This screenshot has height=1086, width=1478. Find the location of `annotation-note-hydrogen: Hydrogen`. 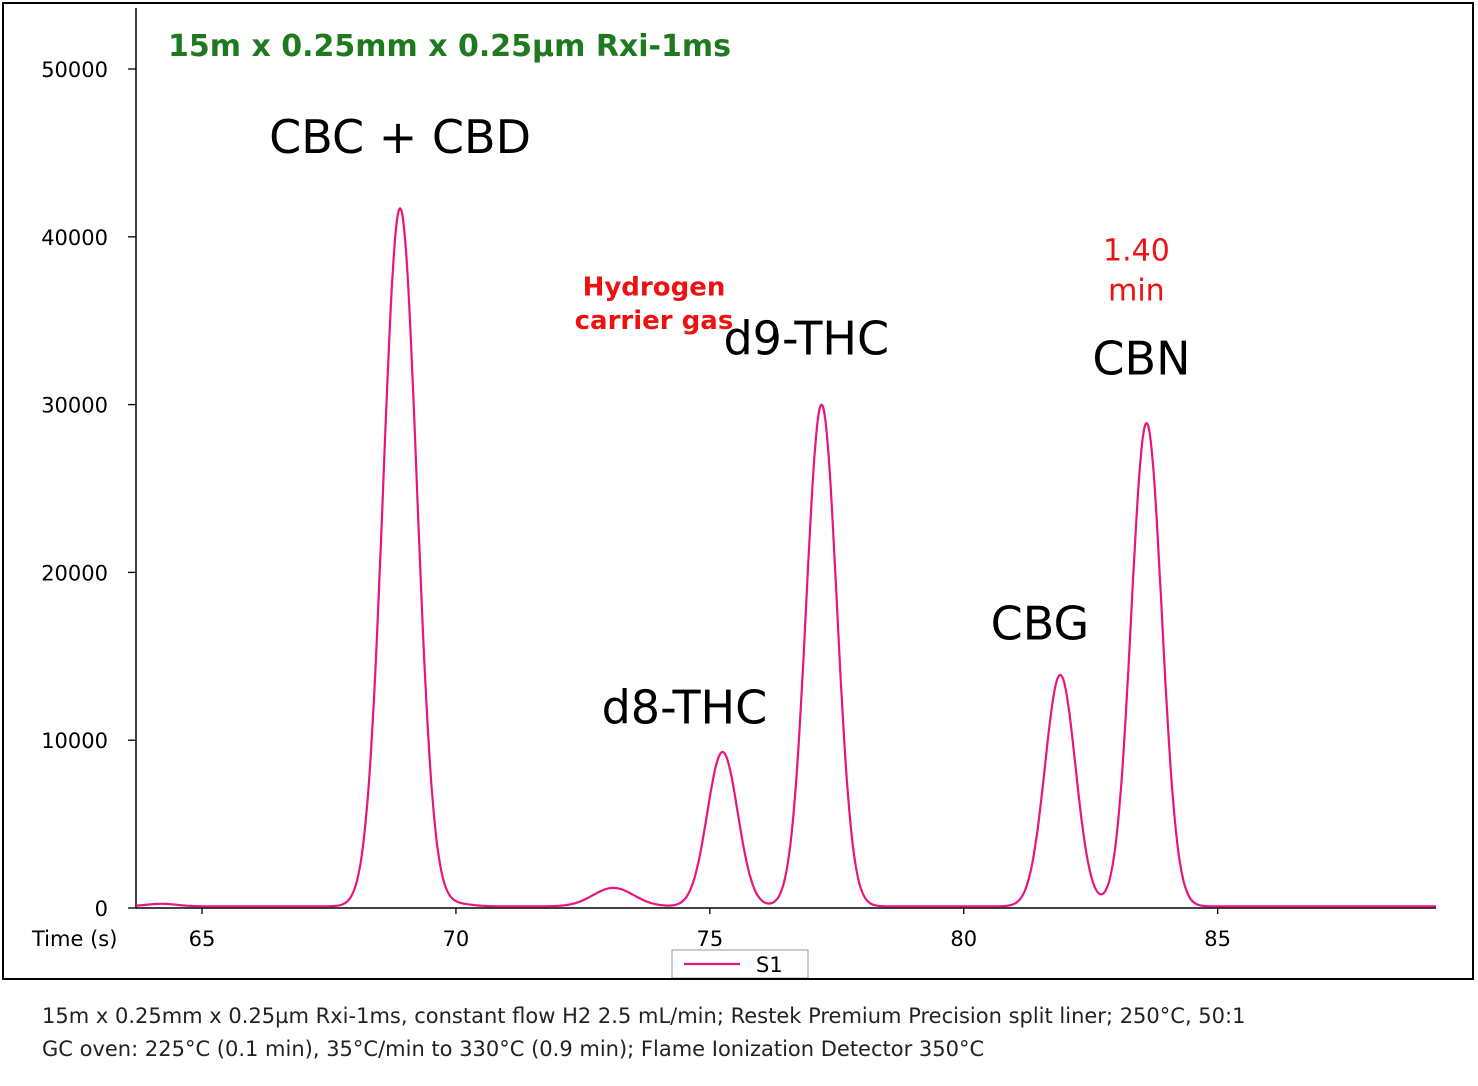

annotation-note-hydrogen: Hydrogen is located at coordinates (654, 288).